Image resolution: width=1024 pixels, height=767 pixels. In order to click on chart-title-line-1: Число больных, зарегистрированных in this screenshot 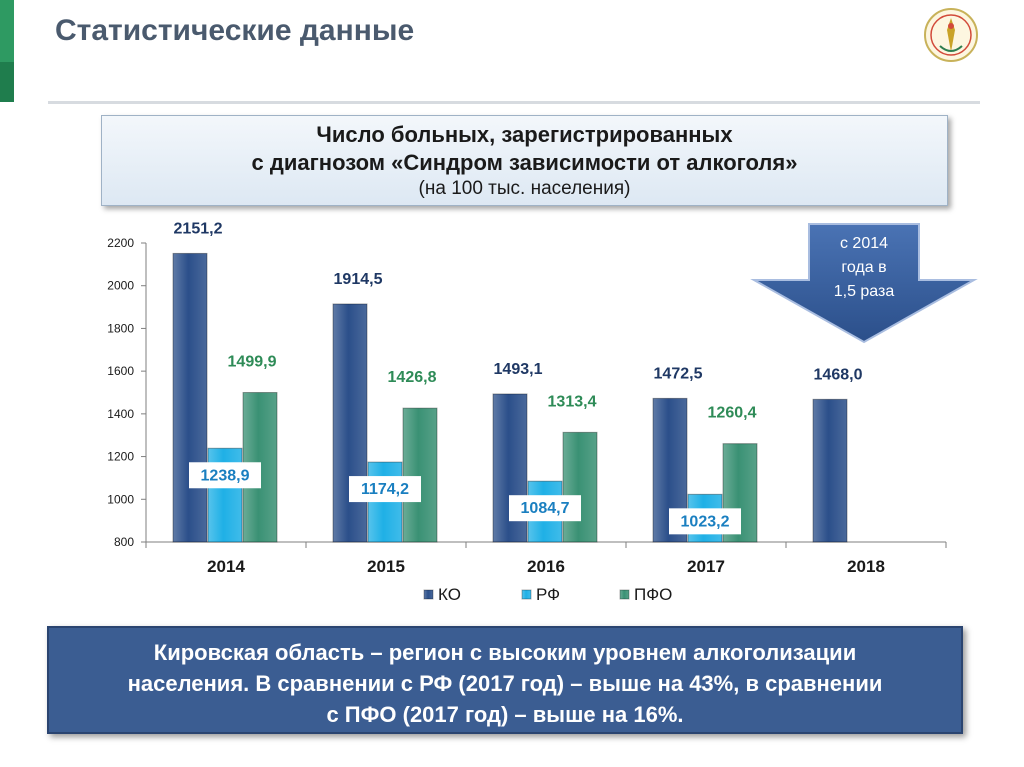, I will do `click(524, 134)`.